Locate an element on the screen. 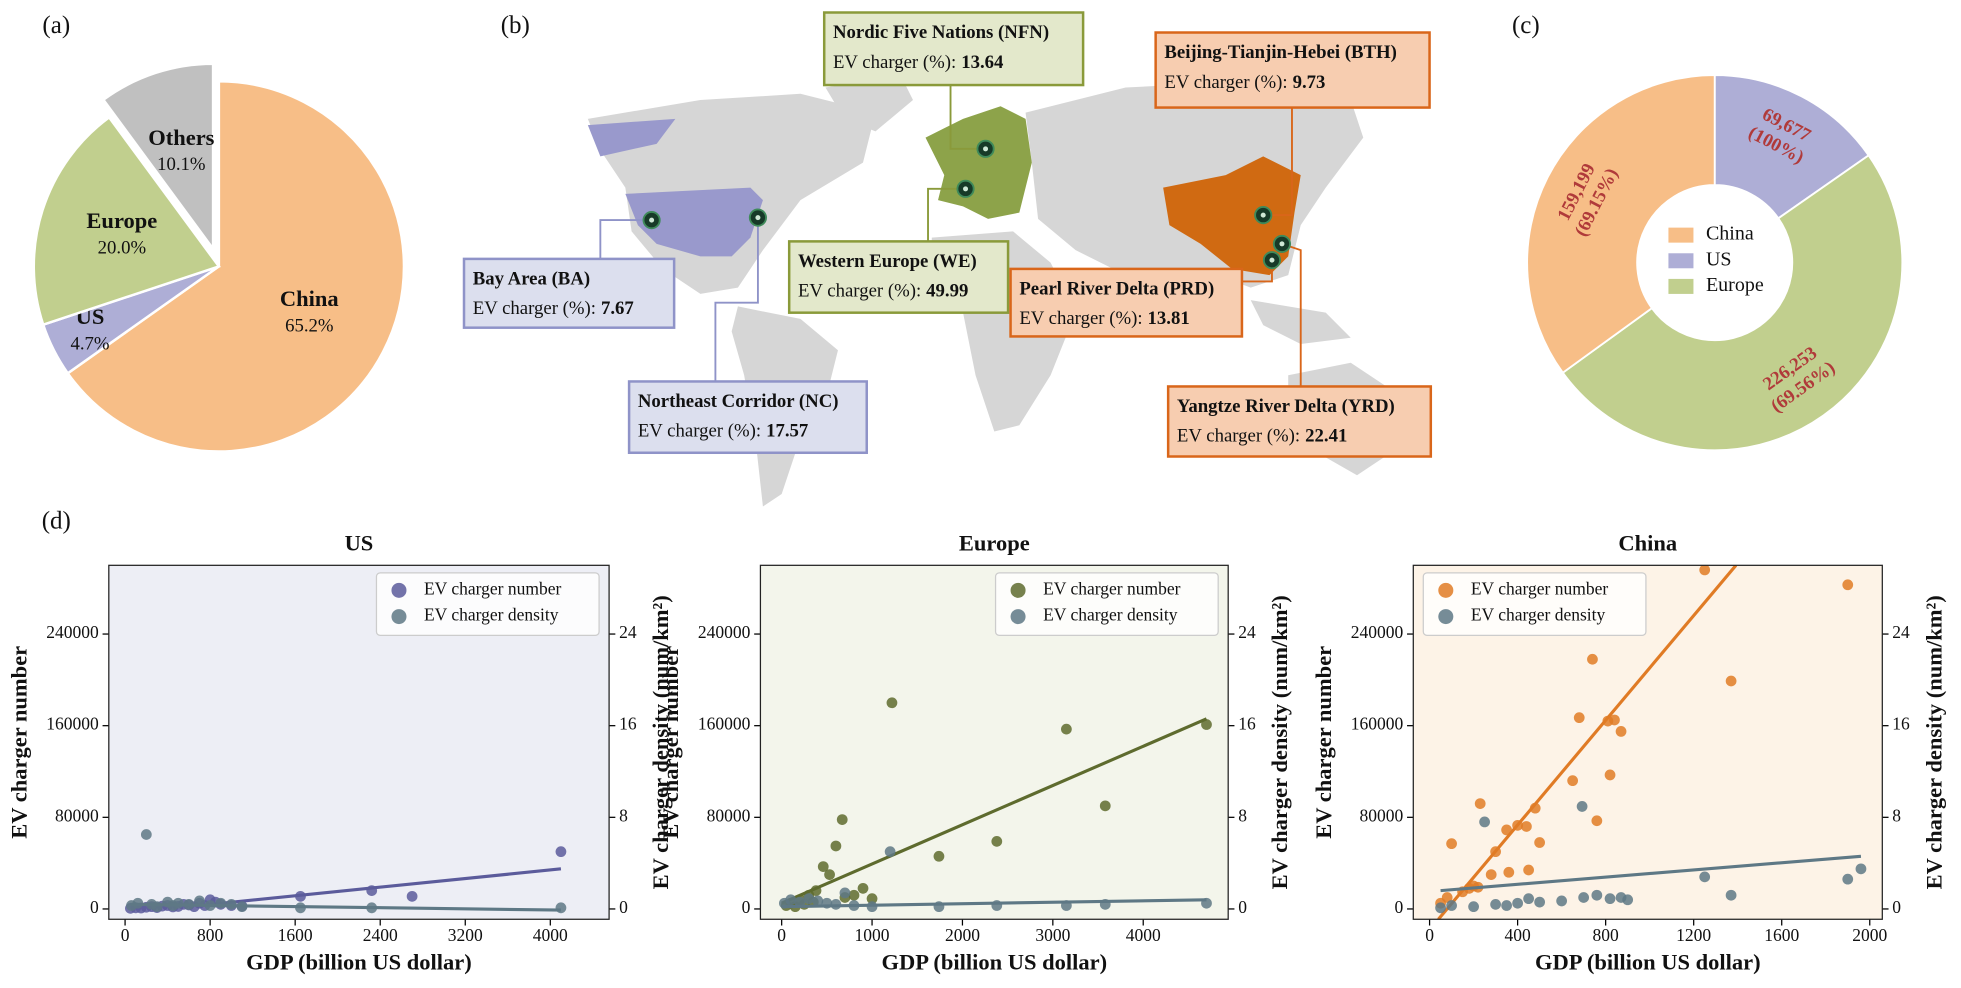 The height and width of the screenshot is (988, 1961). x-axis-label: GDP (billion US dollar) is located at coordinates (994, 961).